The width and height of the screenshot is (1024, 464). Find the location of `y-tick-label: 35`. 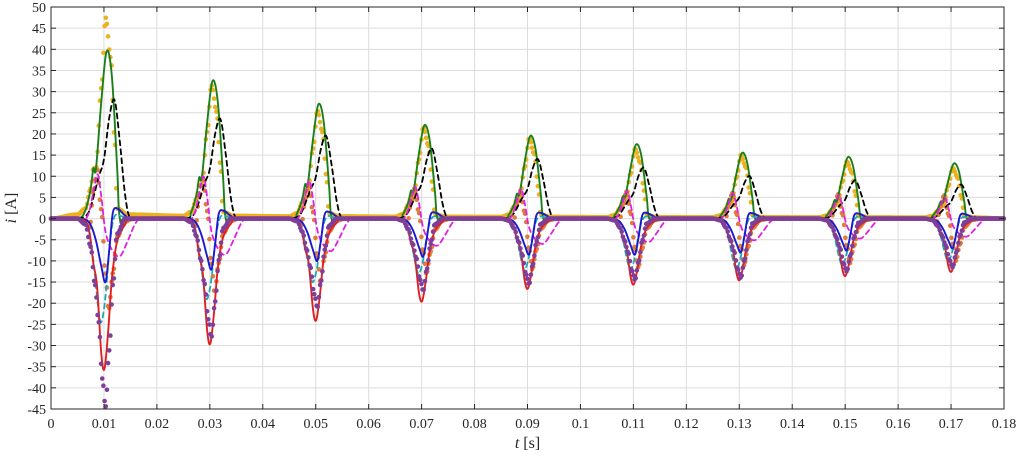

y-tick-label: 35 is located at coordinates (39, 71).